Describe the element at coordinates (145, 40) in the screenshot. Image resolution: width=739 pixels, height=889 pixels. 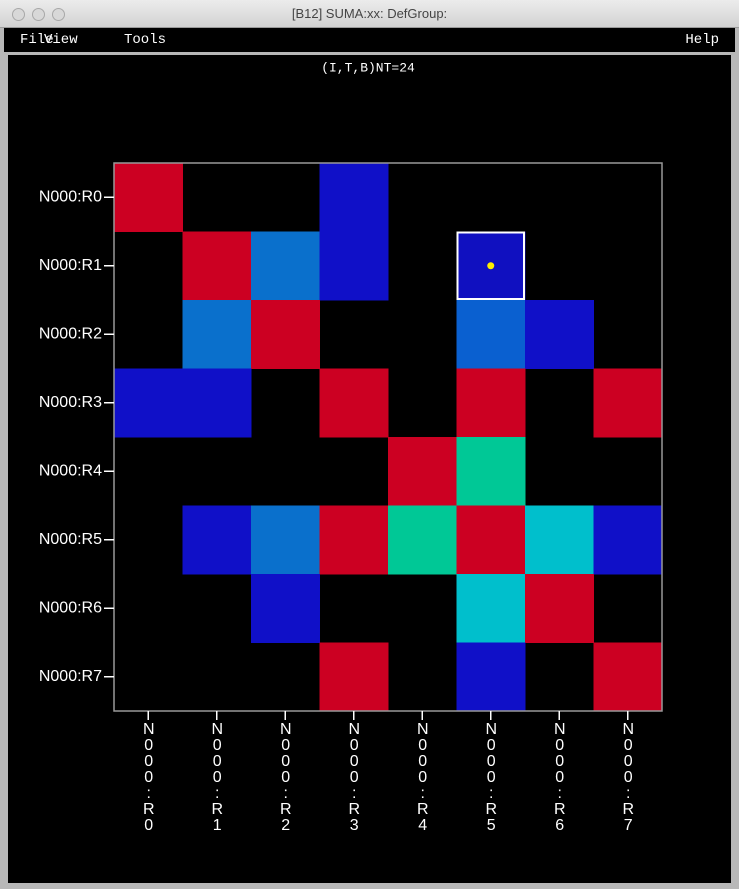
I see `menu-item: Tools` at that location.